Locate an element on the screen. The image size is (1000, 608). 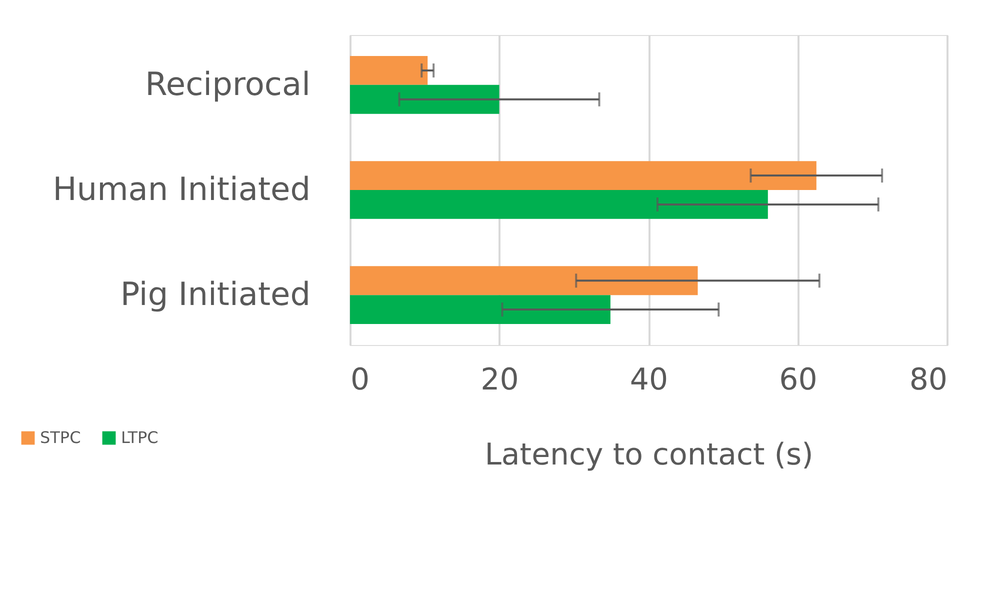
legend-label: STPC is located at coordinates (60, 437).